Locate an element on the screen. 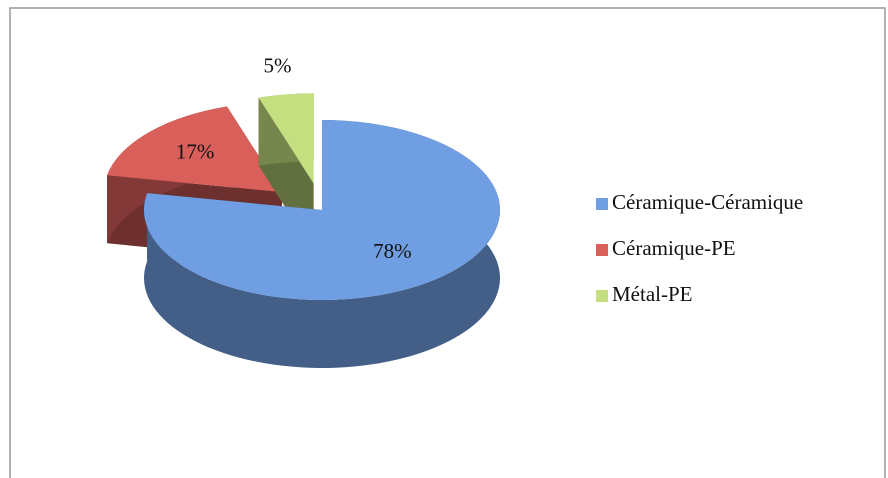  data-label: 17% is located at coordinates (195, 151).